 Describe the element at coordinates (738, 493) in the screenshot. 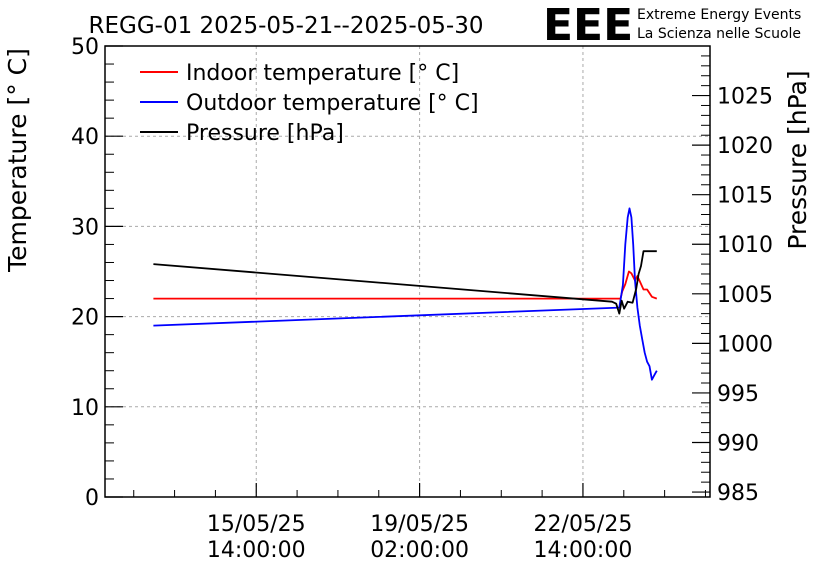

I see `y2-tick-label: 985` at that location.